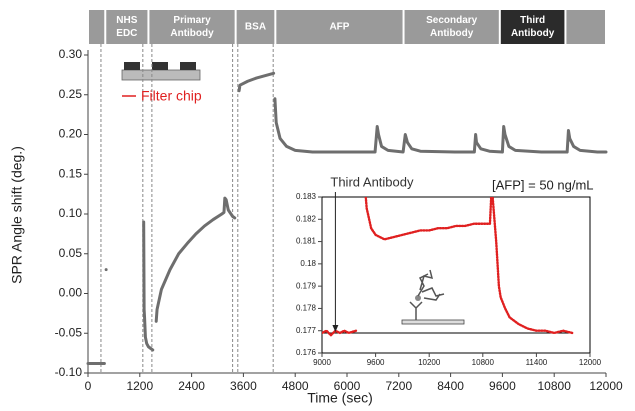 The width and height of the screenshot is (635, 411). What do you see at coordinates (335, 328) in the screenshot?
I see `arrow-head` at bounding box center [335, 328].